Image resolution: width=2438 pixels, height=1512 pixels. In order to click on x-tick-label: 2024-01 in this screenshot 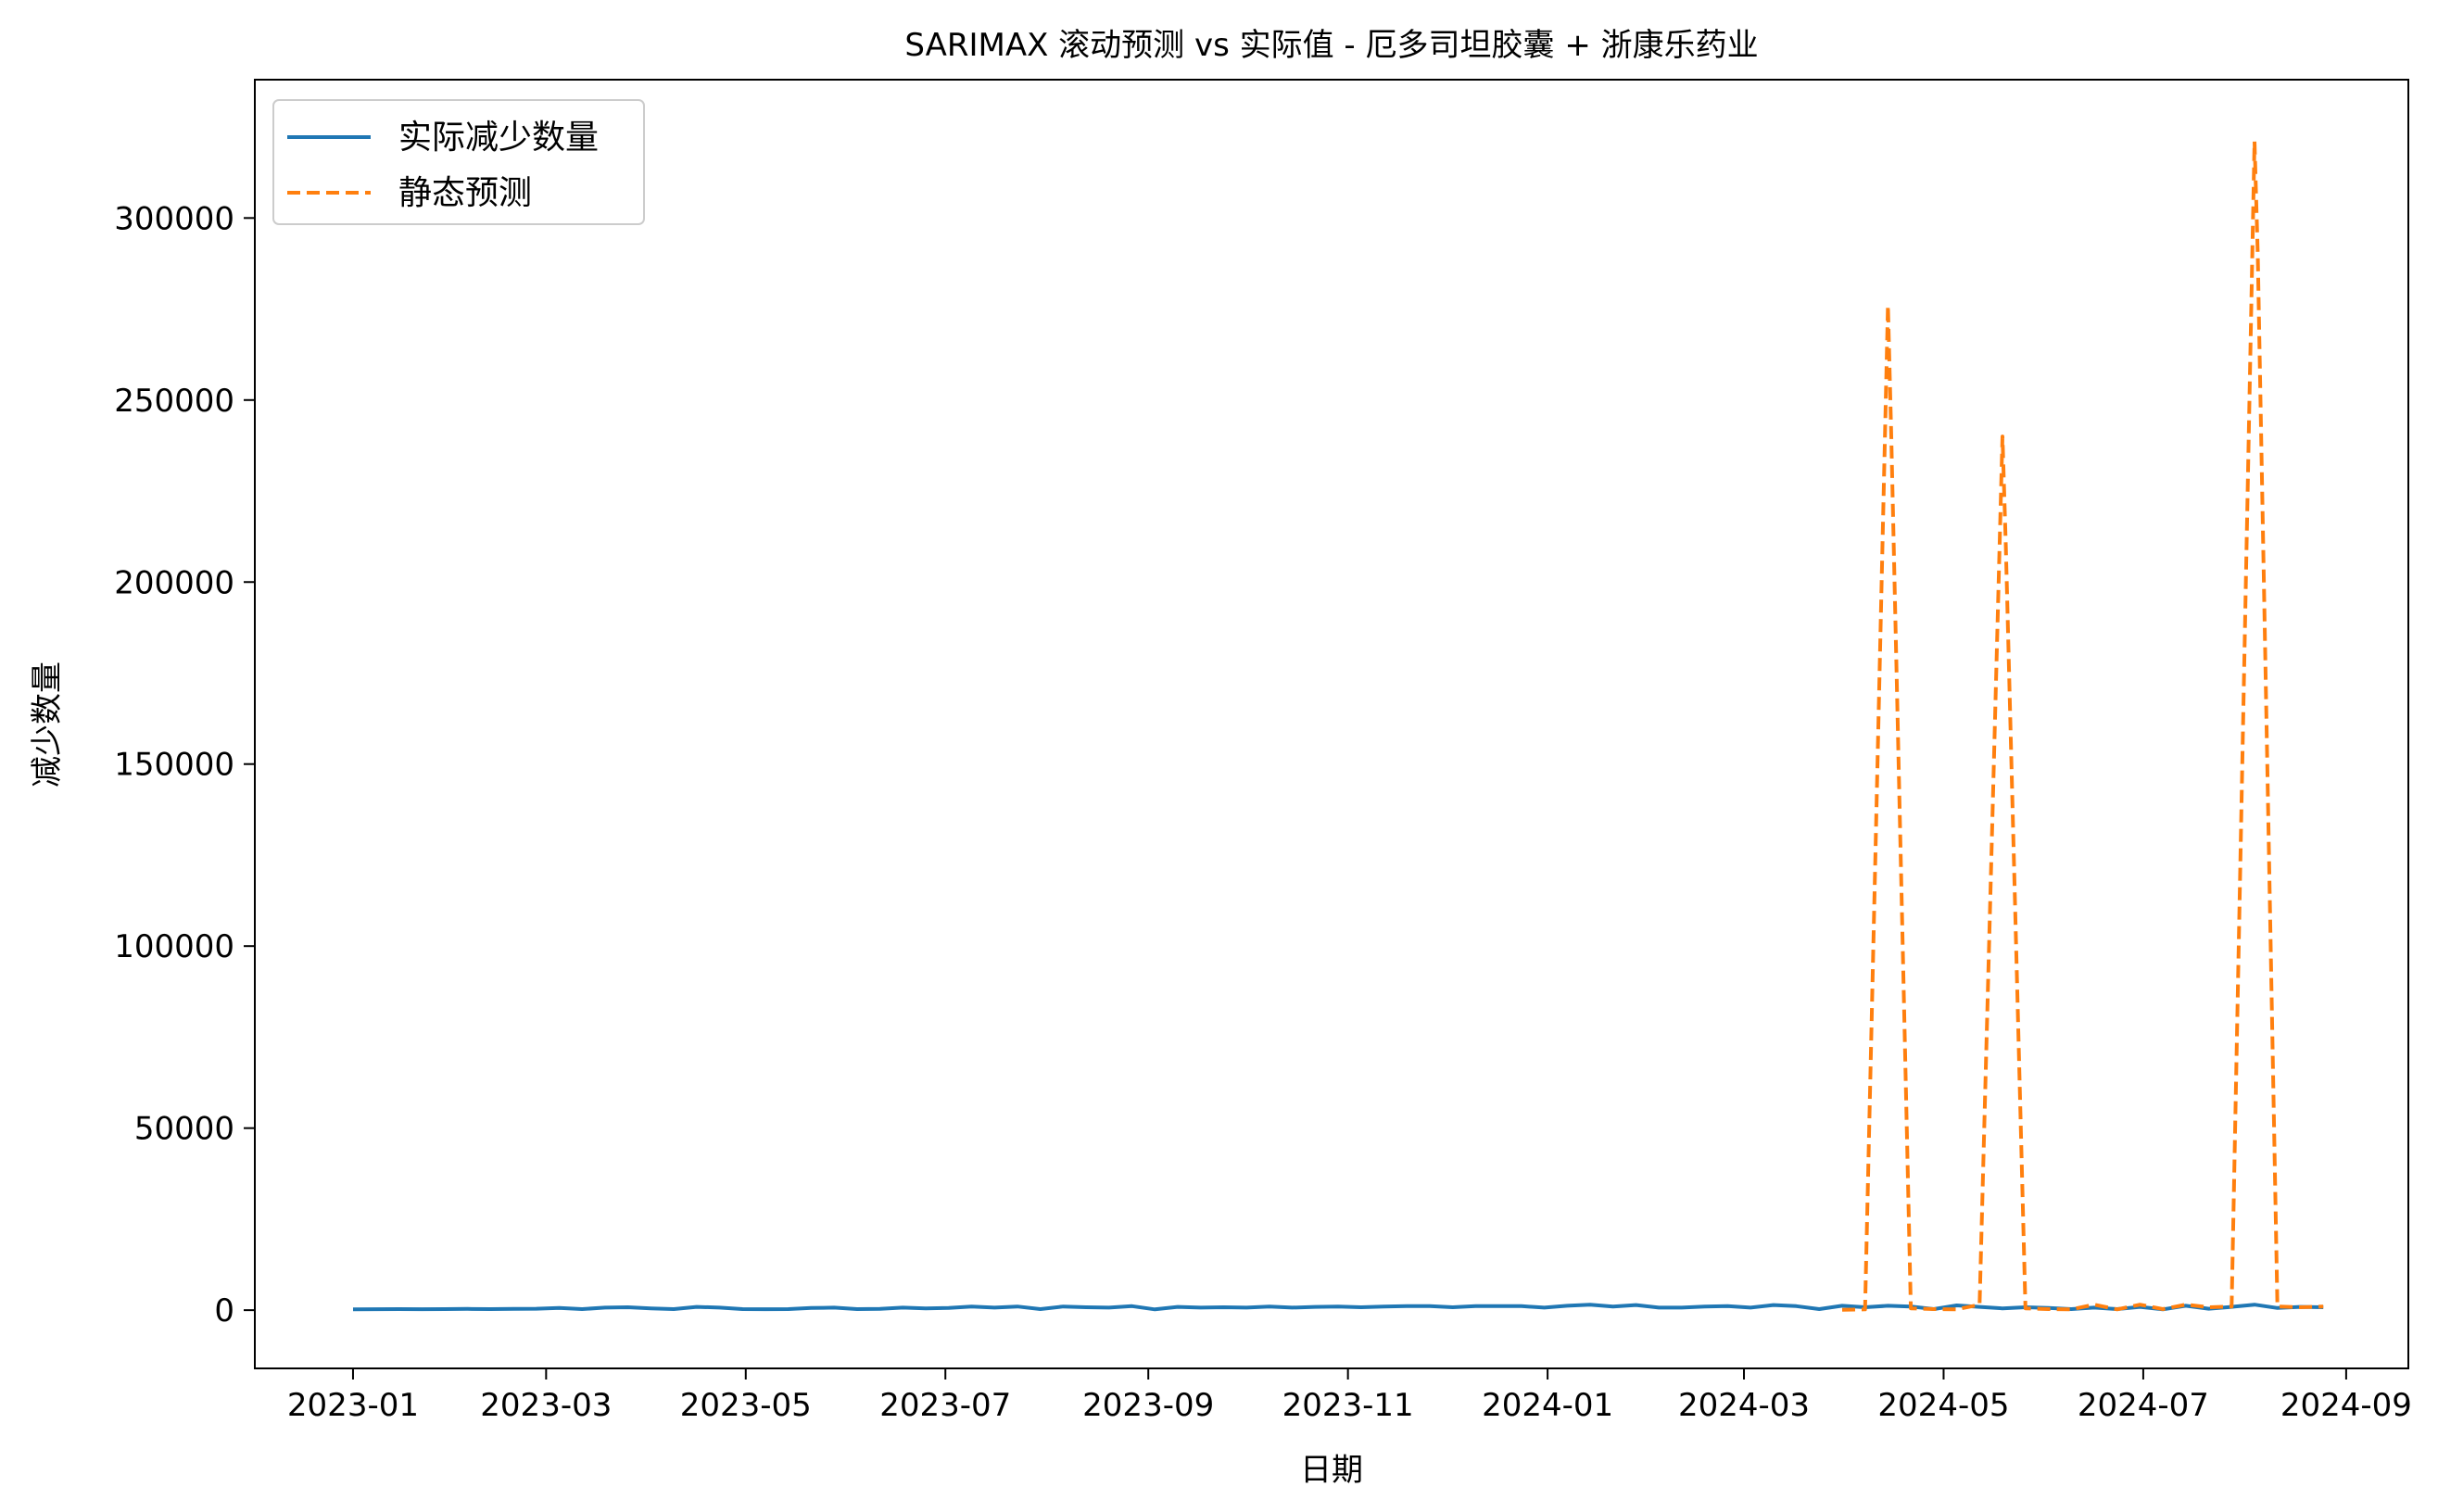, I will do `click(1547, 1405)`.